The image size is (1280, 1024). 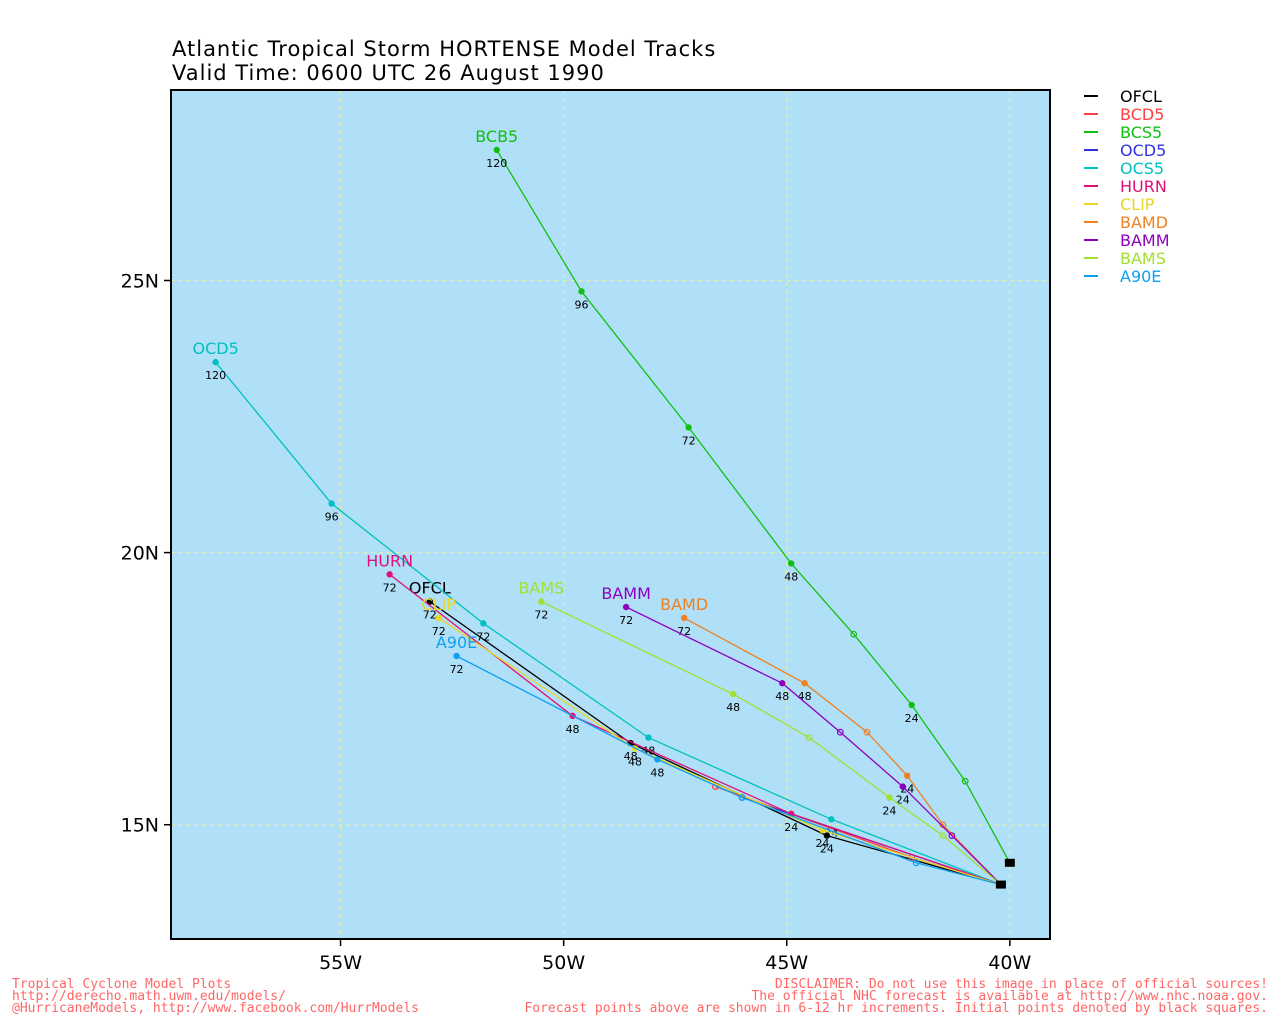 I want to click on legend-label: A90E, so click(x=1140, y=276).